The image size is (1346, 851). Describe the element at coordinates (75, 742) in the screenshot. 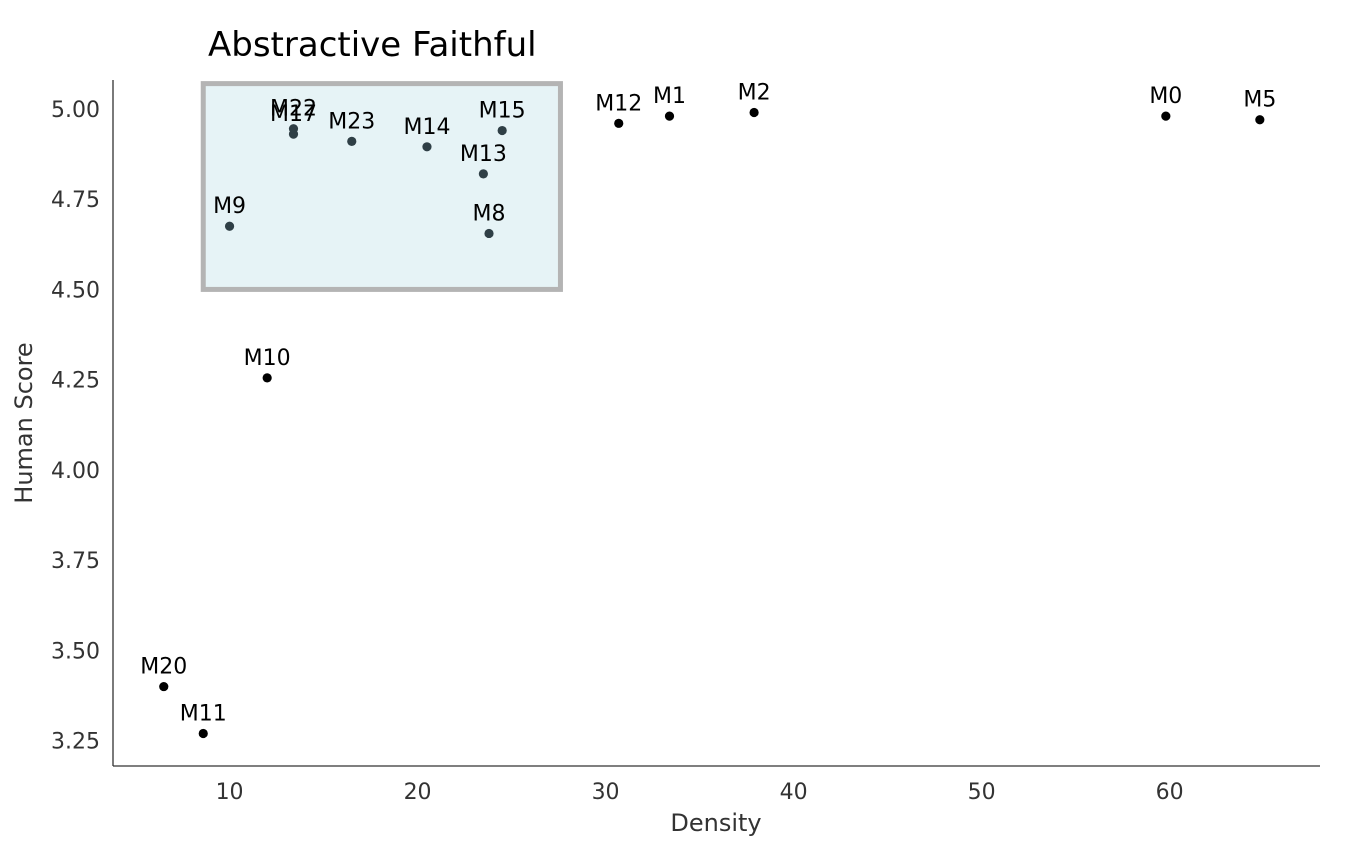

I see `y-tick-label: 3.25` at that location.